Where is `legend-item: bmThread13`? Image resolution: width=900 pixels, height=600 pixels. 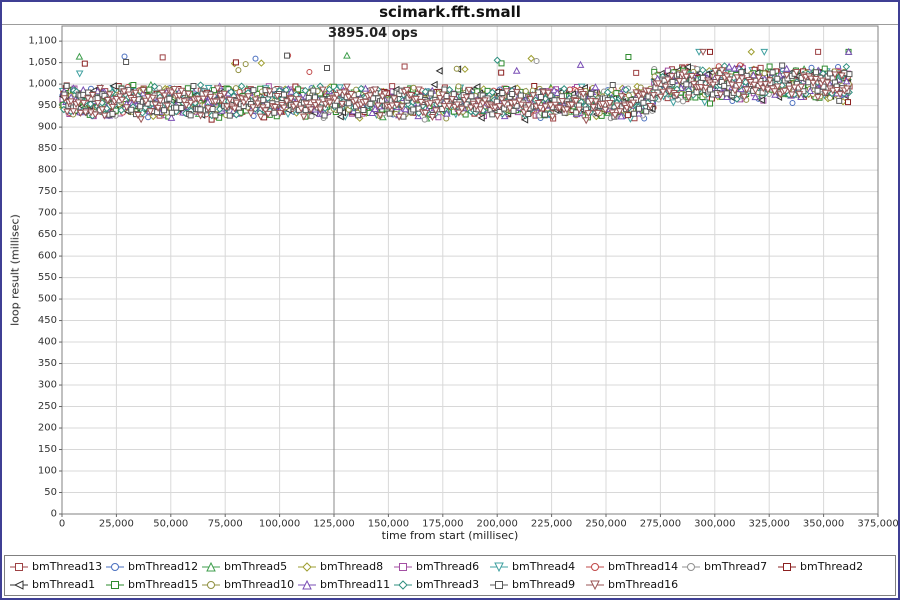
legend-item: bmThread13 is located at coordinates (57, 566).